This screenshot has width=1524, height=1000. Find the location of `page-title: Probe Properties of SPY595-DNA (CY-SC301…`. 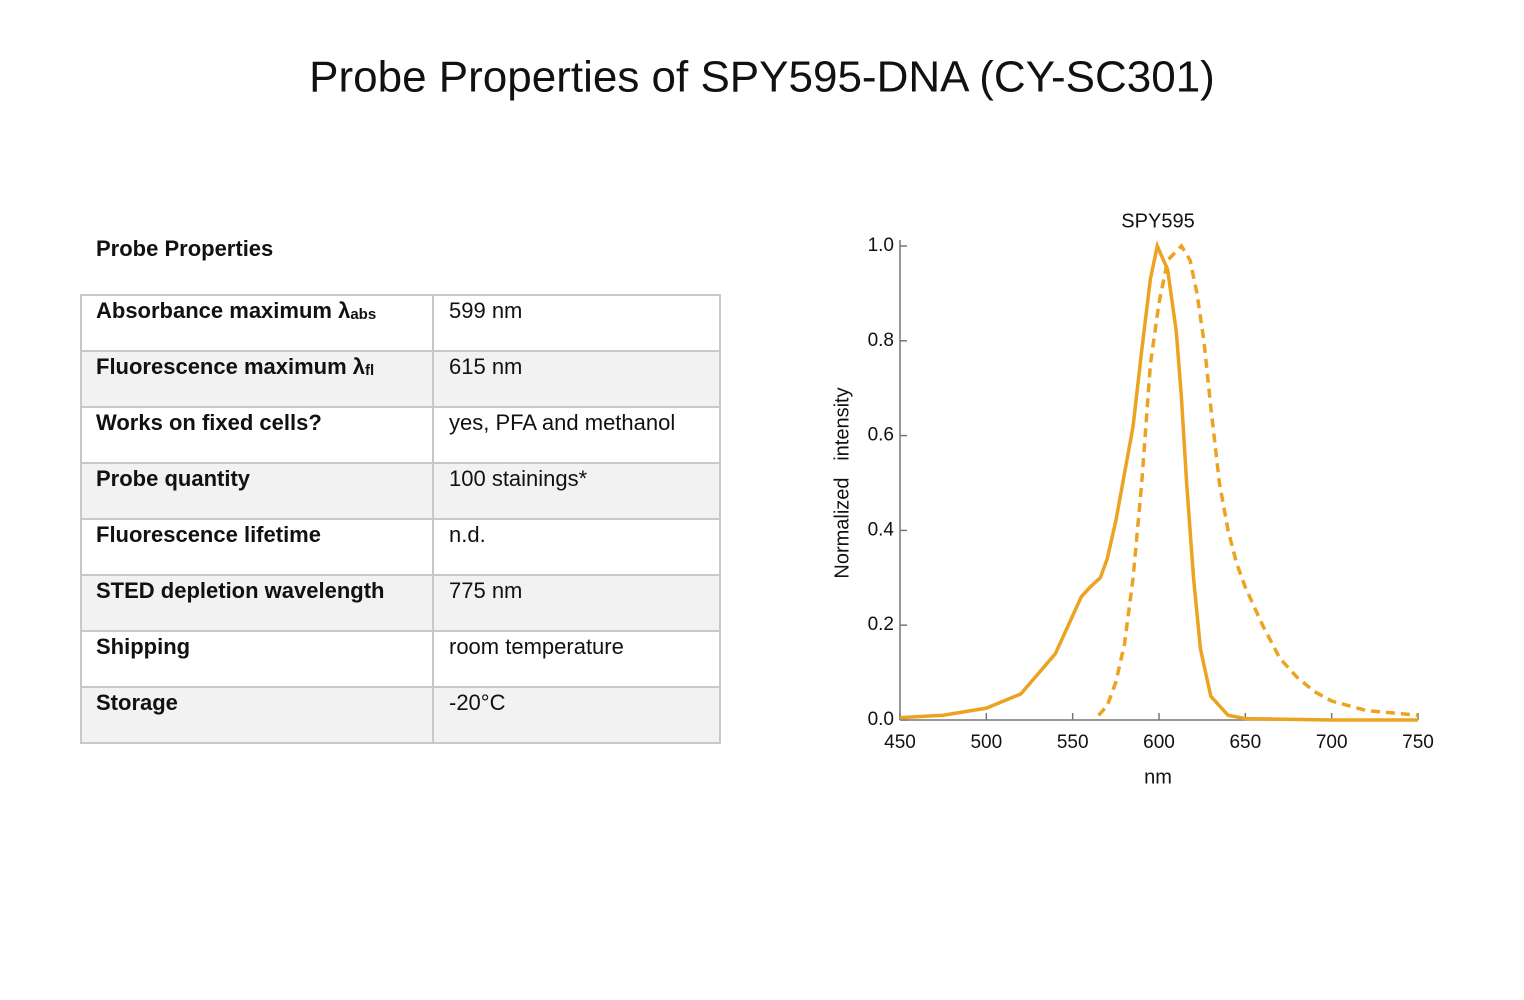

page-title: Probe Properties of SPY595-DNA (CY-SC301… is located at coordinates (762, 77).